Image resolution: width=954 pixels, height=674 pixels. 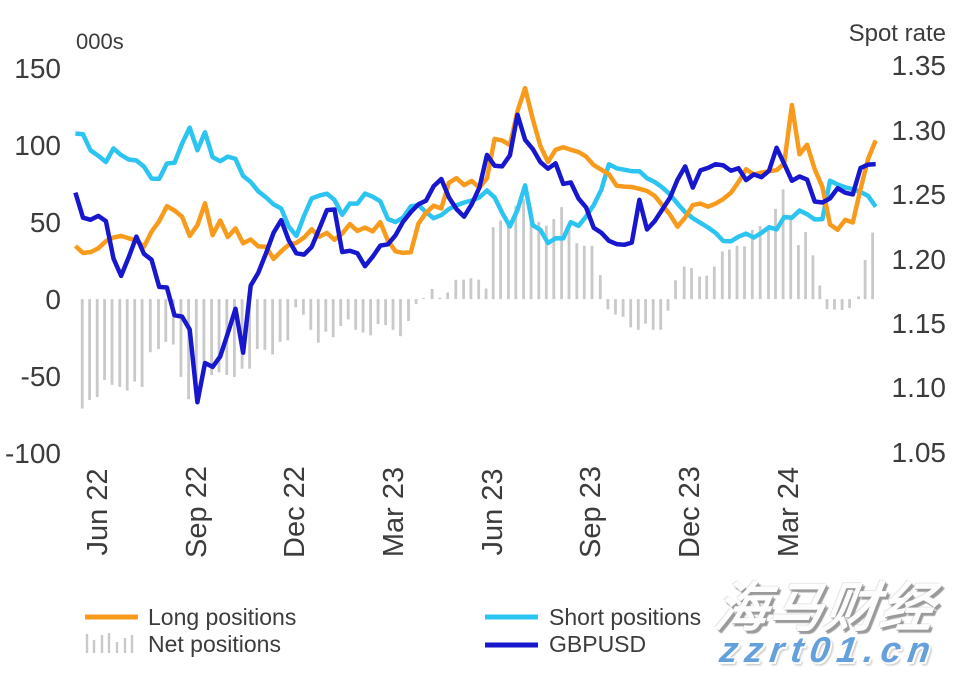 I want to click on svg-text: GBPUSD, so click(x=597, y=644).